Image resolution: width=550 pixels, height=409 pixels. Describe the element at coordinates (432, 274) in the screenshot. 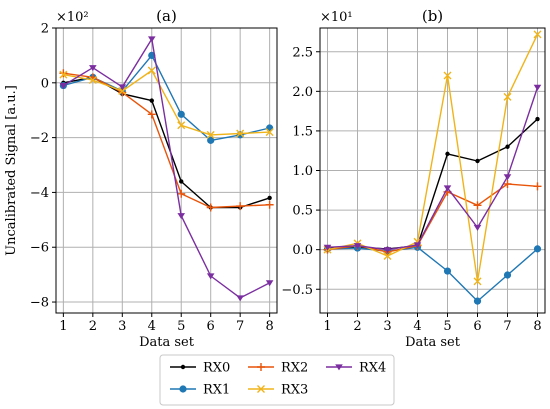

I see `series-line-rx1` at that location.